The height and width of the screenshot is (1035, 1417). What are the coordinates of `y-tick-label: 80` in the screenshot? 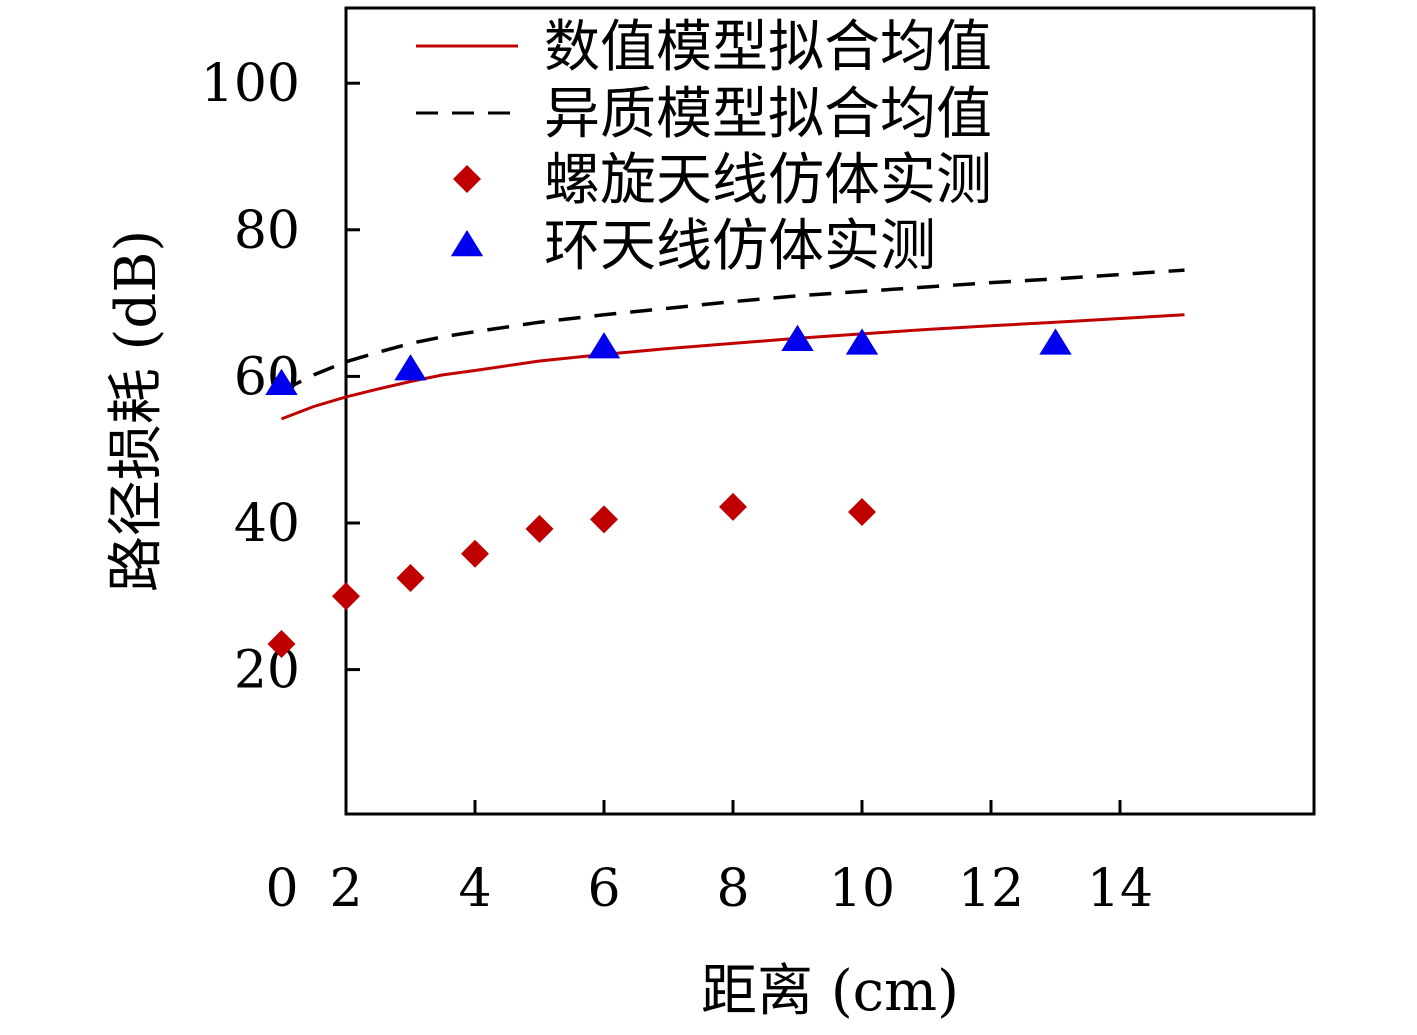 It's located at (267, 231).